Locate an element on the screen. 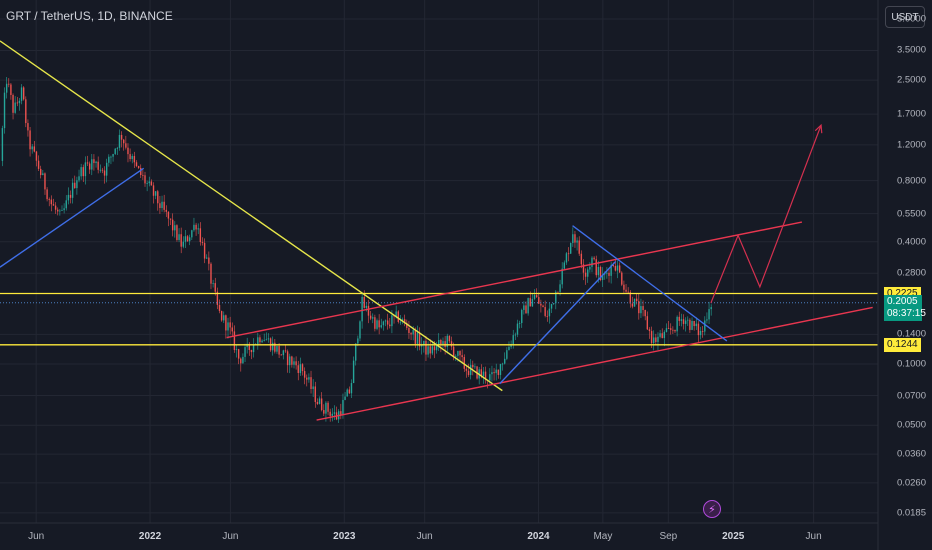  time-tick-label: Sep is located at coordinates (668, 536).